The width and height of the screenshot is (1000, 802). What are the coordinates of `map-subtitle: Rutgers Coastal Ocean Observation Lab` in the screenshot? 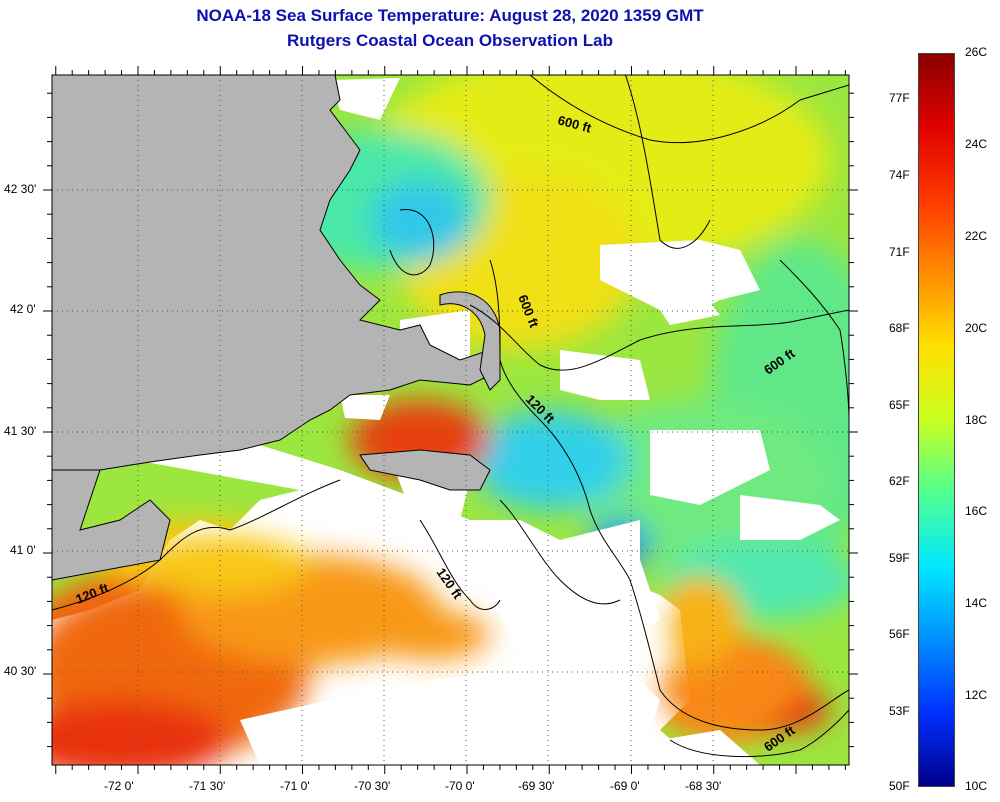 It's located at (450, 40).